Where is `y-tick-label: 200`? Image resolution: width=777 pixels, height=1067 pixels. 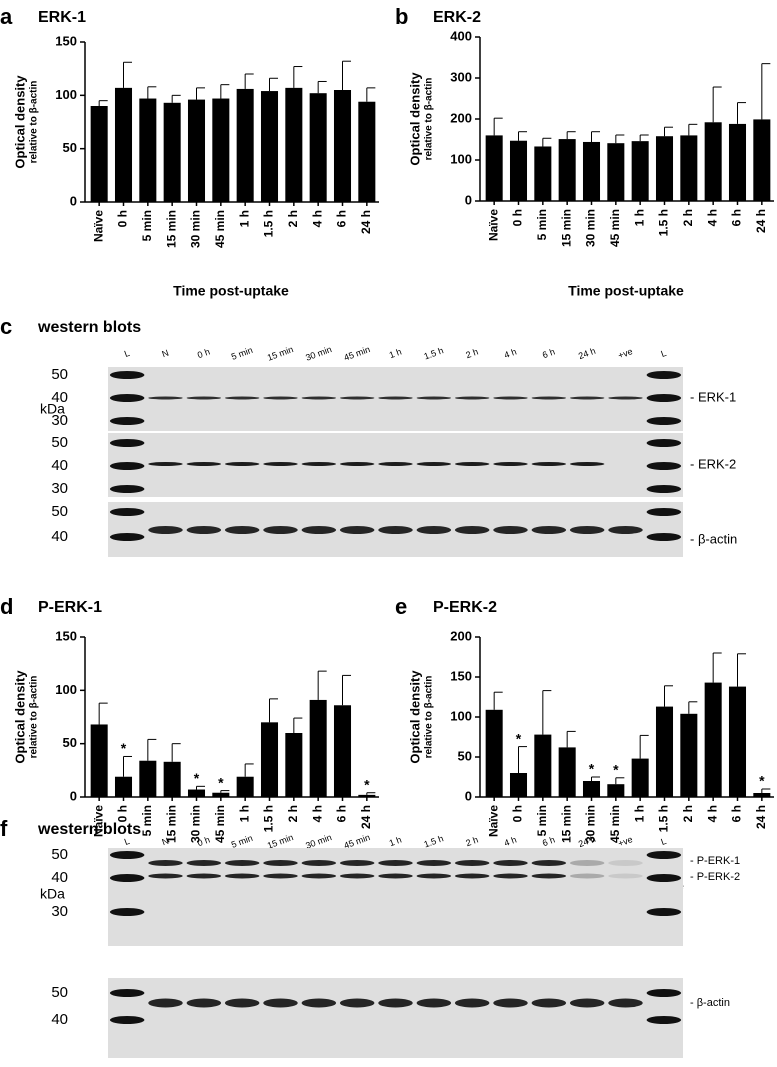 y-tick-label: 200 is located at coordinates (461, 117).